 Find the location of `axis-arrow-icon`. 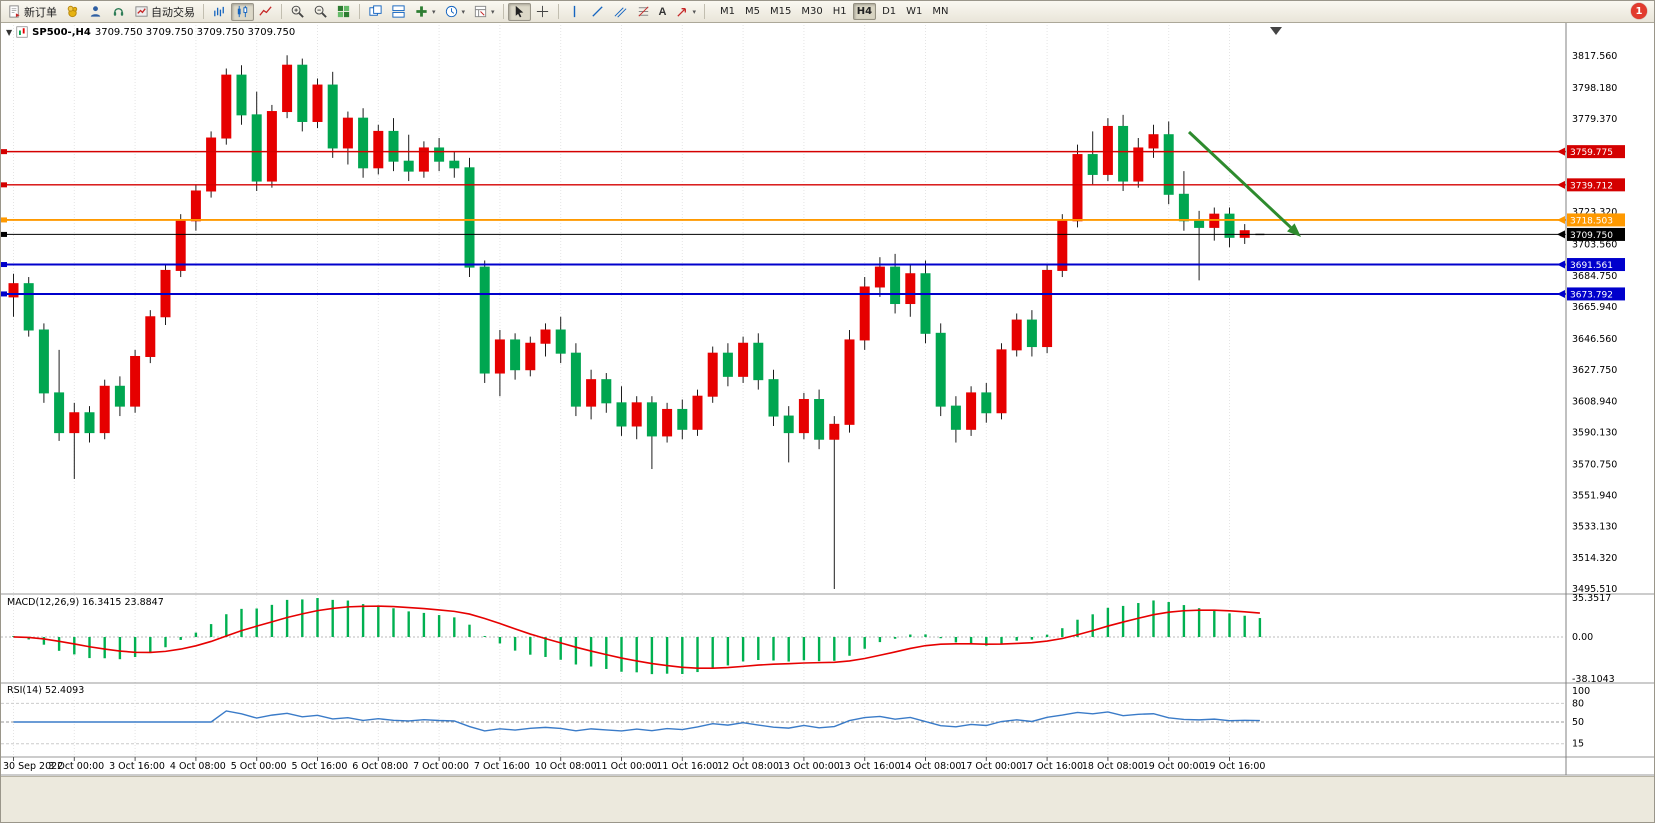

axis-arrow-icon is located at coordinates (1561, 219).